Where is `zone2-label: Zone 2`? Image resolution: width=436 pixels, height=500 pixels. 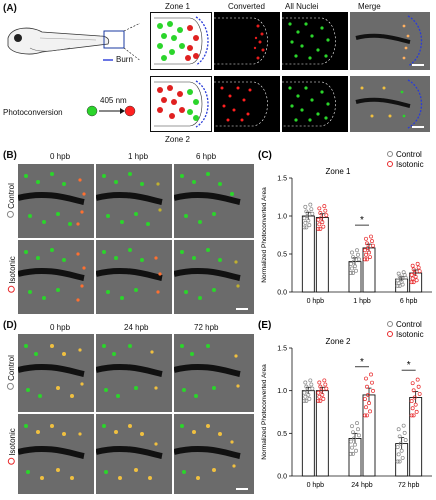 zone2-label: Zone 2 is located at coordinates (177, 139).